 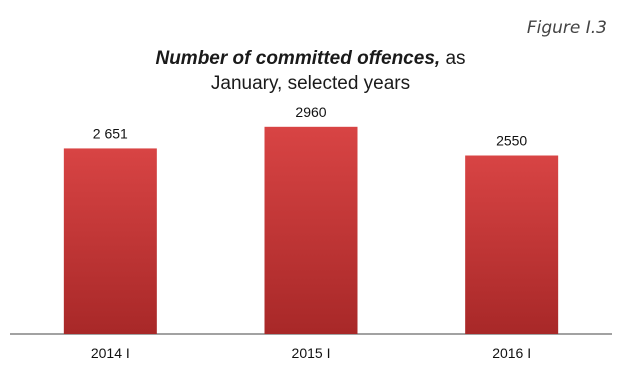 What do you see at coordinates (310, 83) in the screenshot?
I see `chart-title-line2: January, selected years` at bounding box center [310, 83].